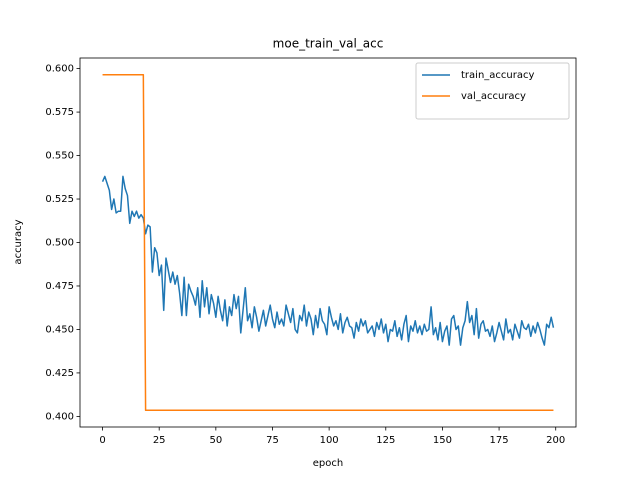 The width and height of the screenshot is (640, 480). Describe the element at coordinates (497, 75) in the screenshot. I see `legend-label: train_accuracy` at that location.